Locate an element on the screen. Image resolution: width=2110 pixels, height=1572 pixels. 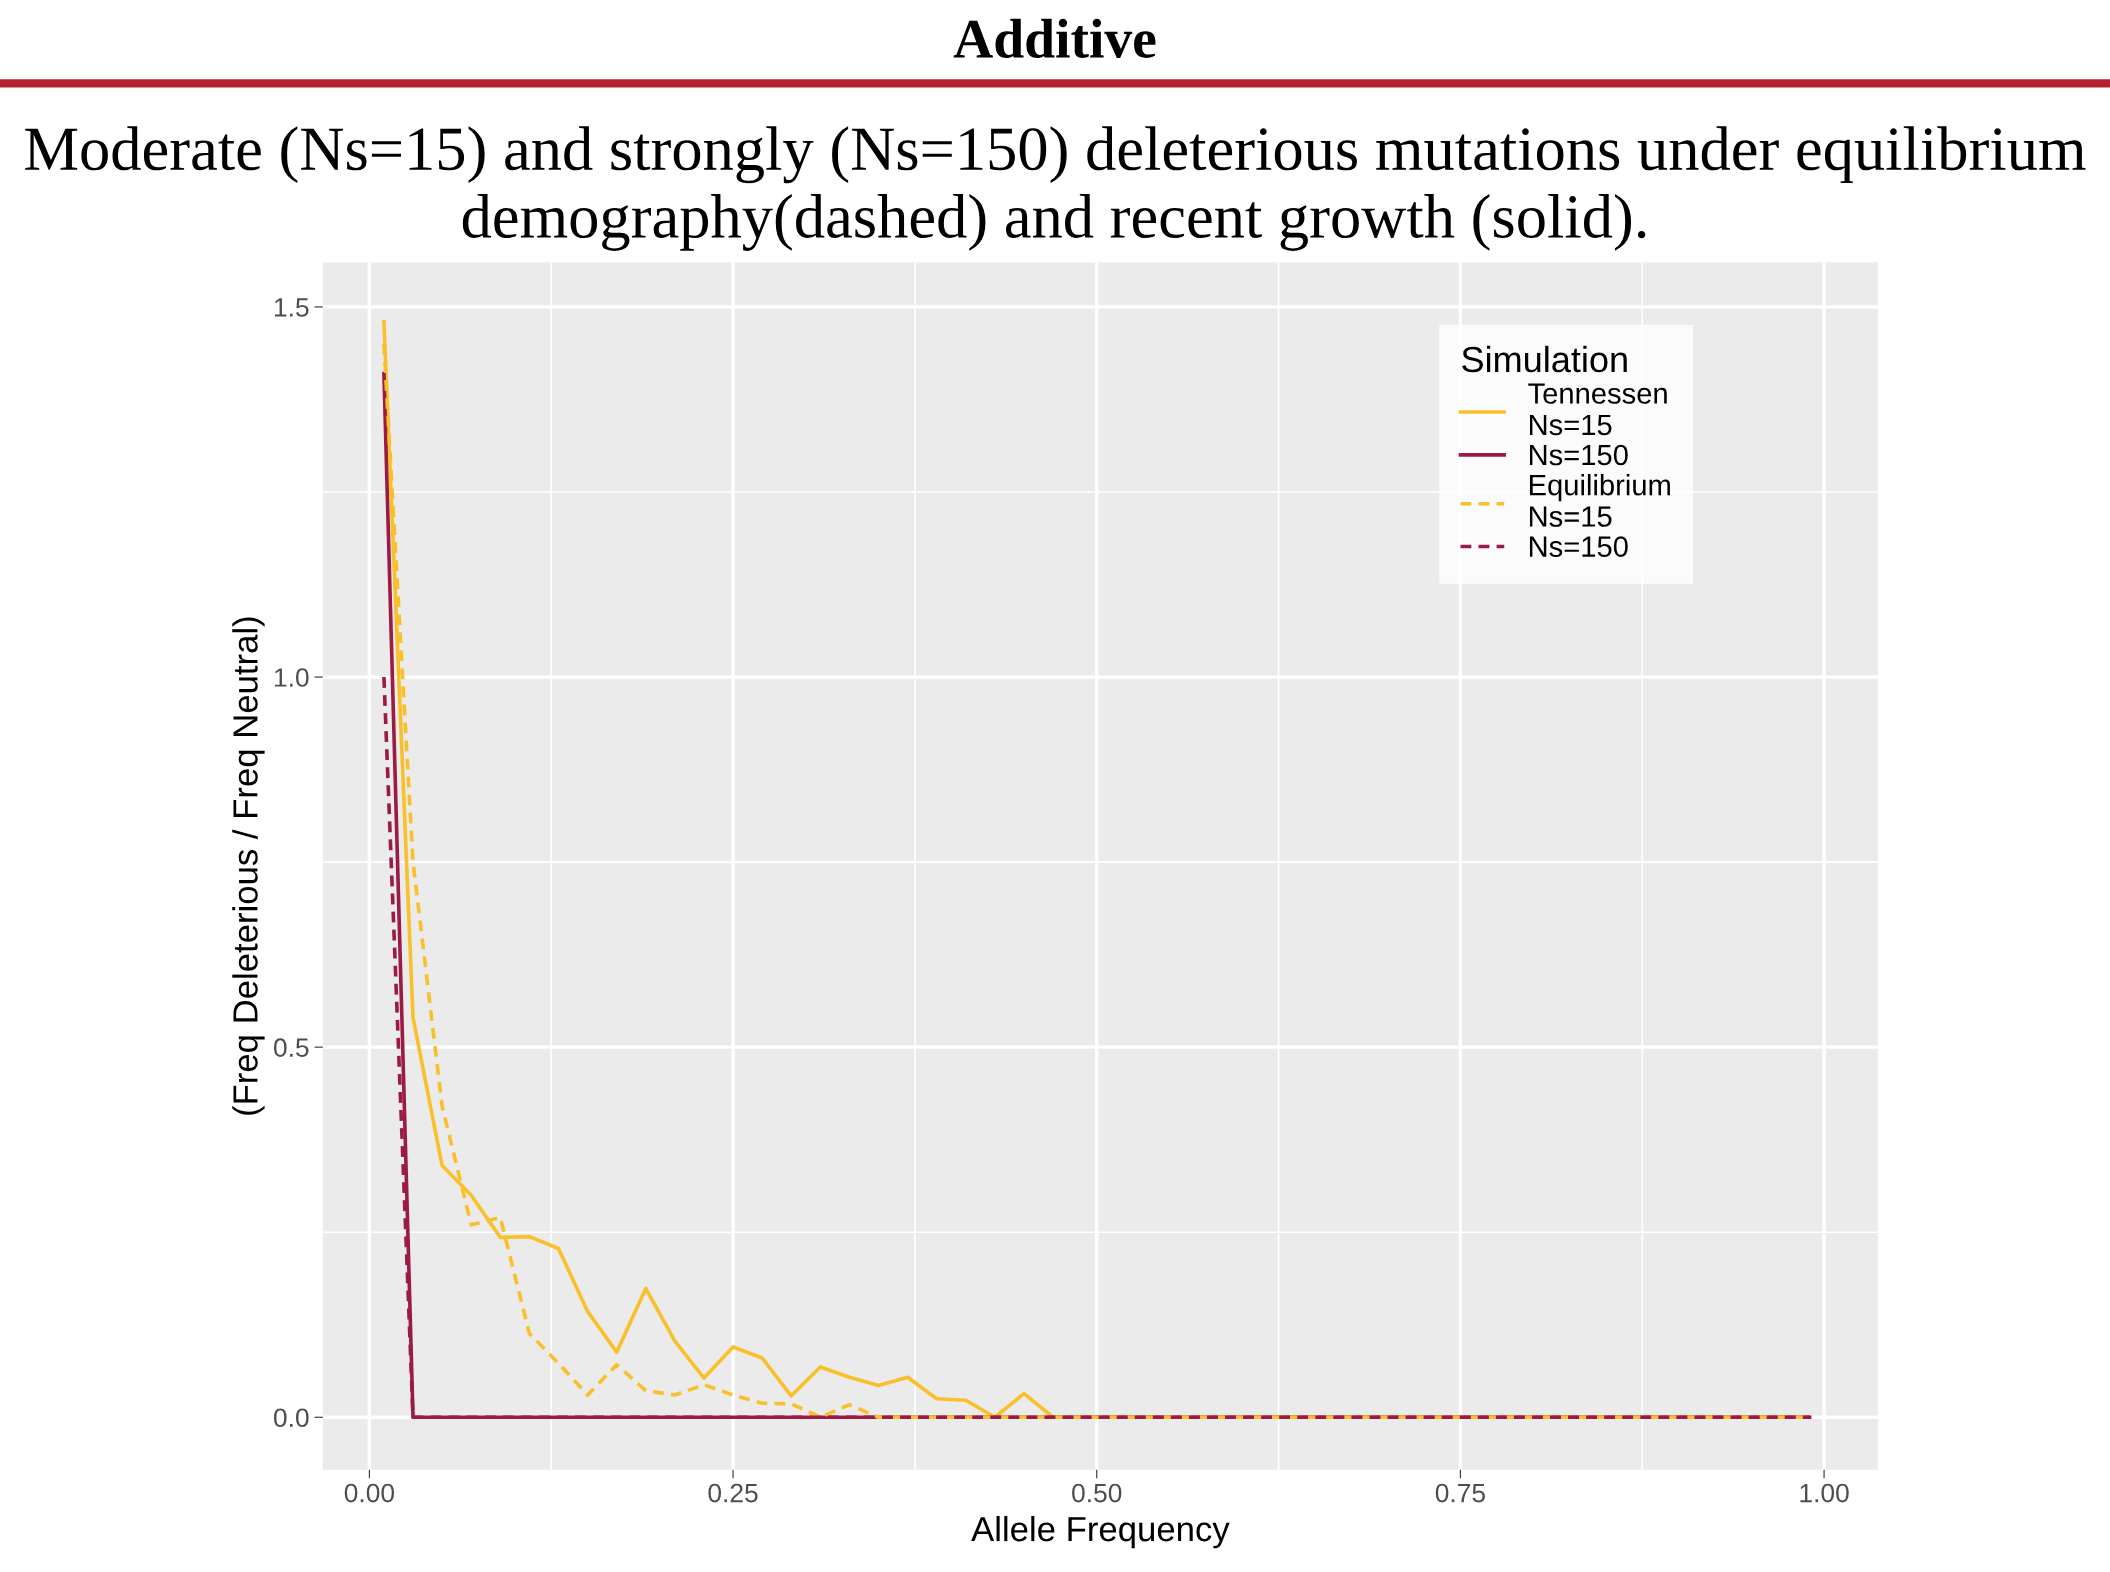
x-tick-label: 0.00 is located at coordinates (369, 1493).